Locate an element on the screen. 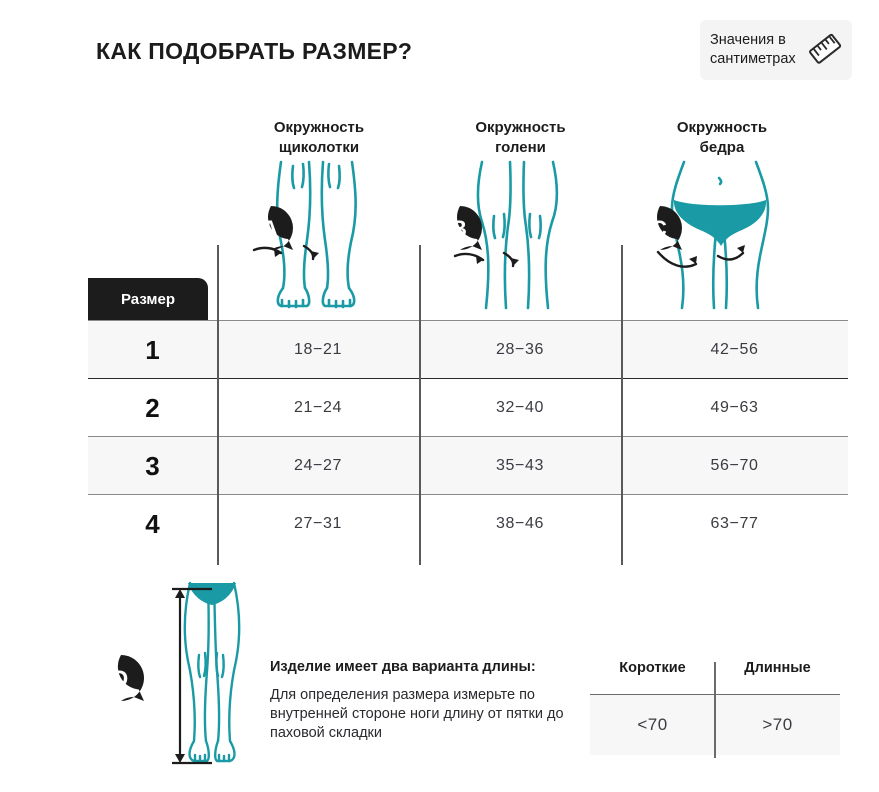 The height and width of the screenshot is (792, 879). cell-ankle: 21−24 is located at coordinates (318, 407).